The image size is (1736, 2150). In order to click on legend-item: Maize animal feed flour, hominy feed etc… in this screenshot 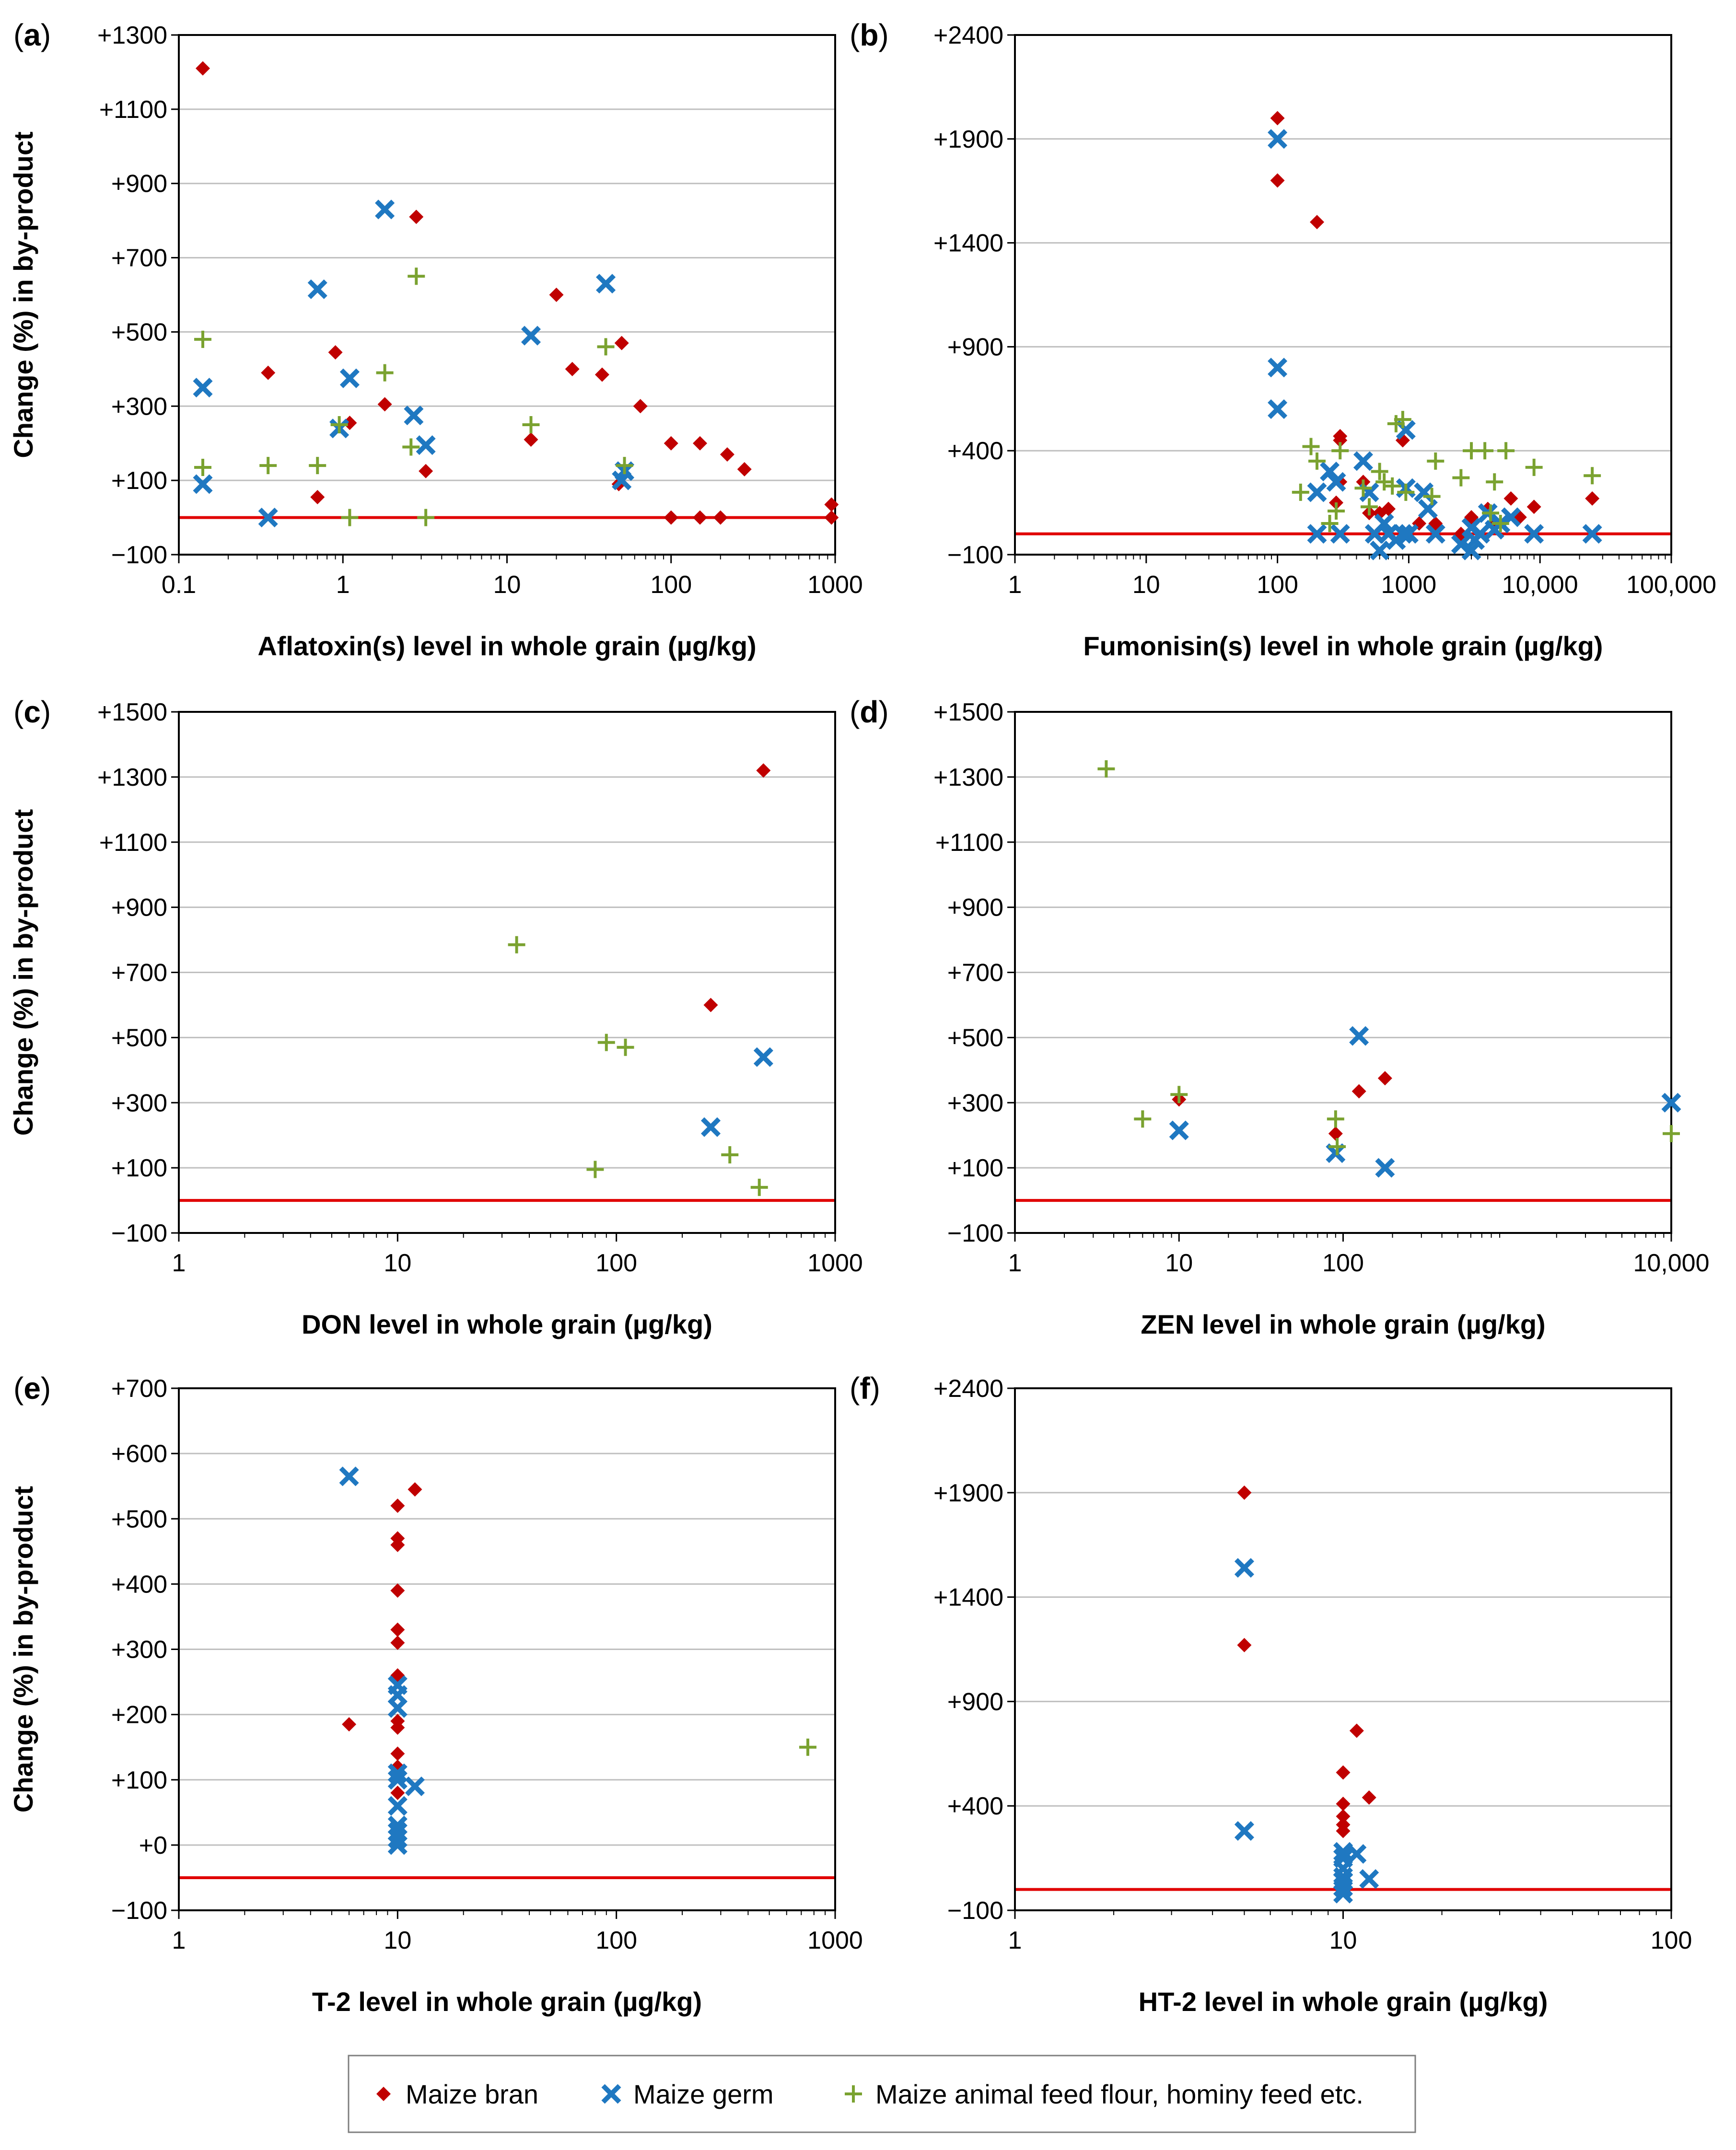, I will do `click(1104, 2094)`.